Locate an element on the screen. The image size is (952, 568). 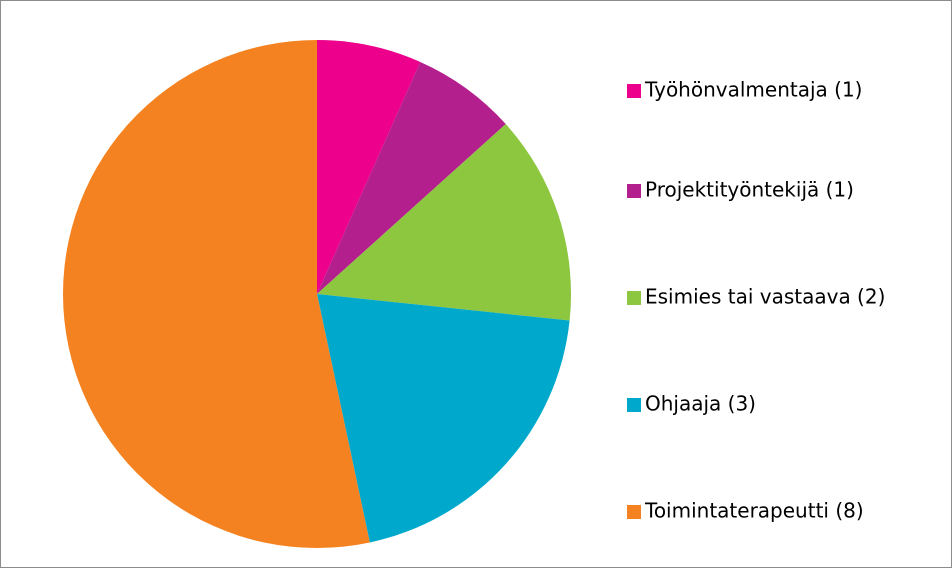
legend-label: Ohjaaja (3) is located at coordinates (700, 404).